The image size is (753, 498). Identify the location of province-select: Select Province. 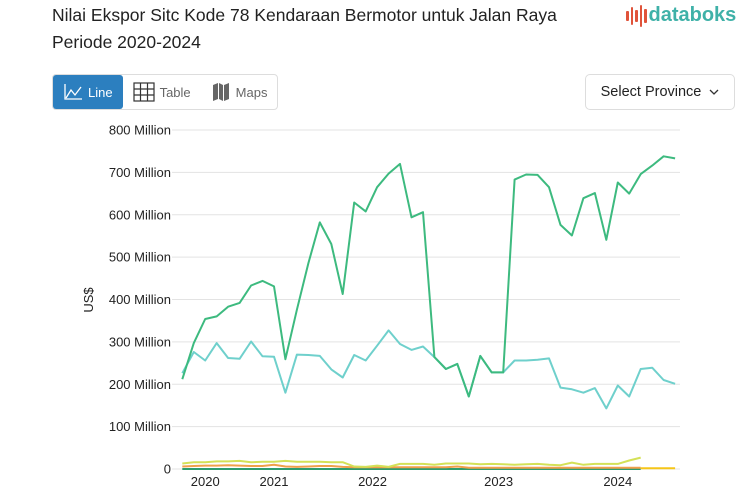
(660, 92).